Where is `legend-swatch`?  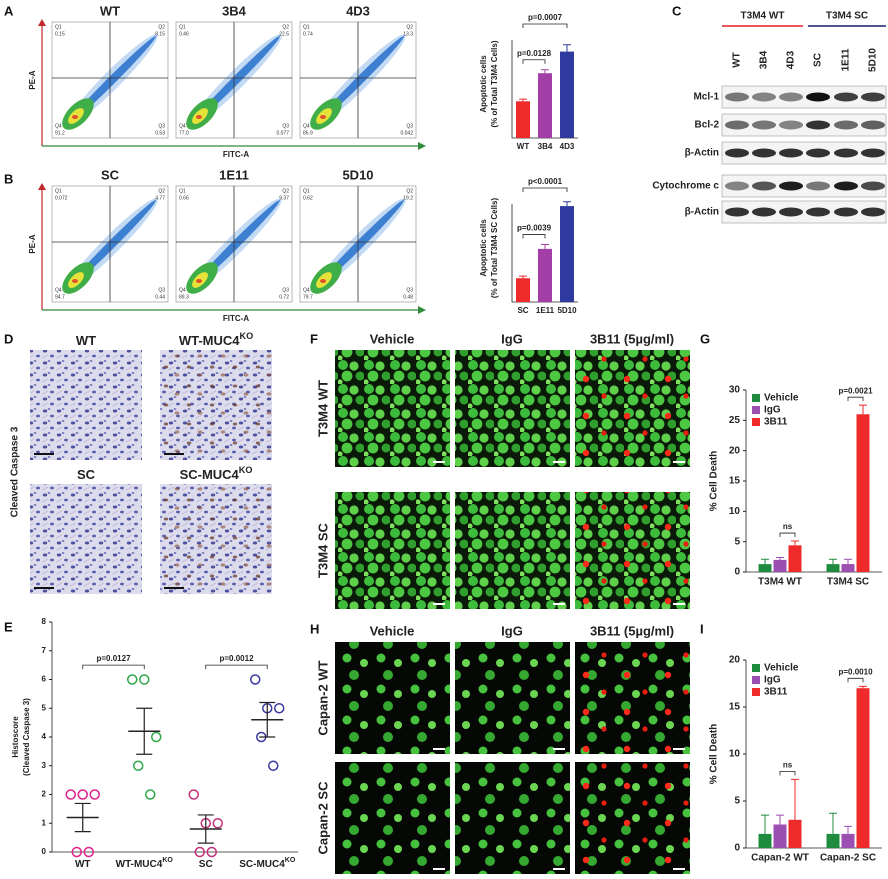 legend-swatch is located at coordinates (756, 692).